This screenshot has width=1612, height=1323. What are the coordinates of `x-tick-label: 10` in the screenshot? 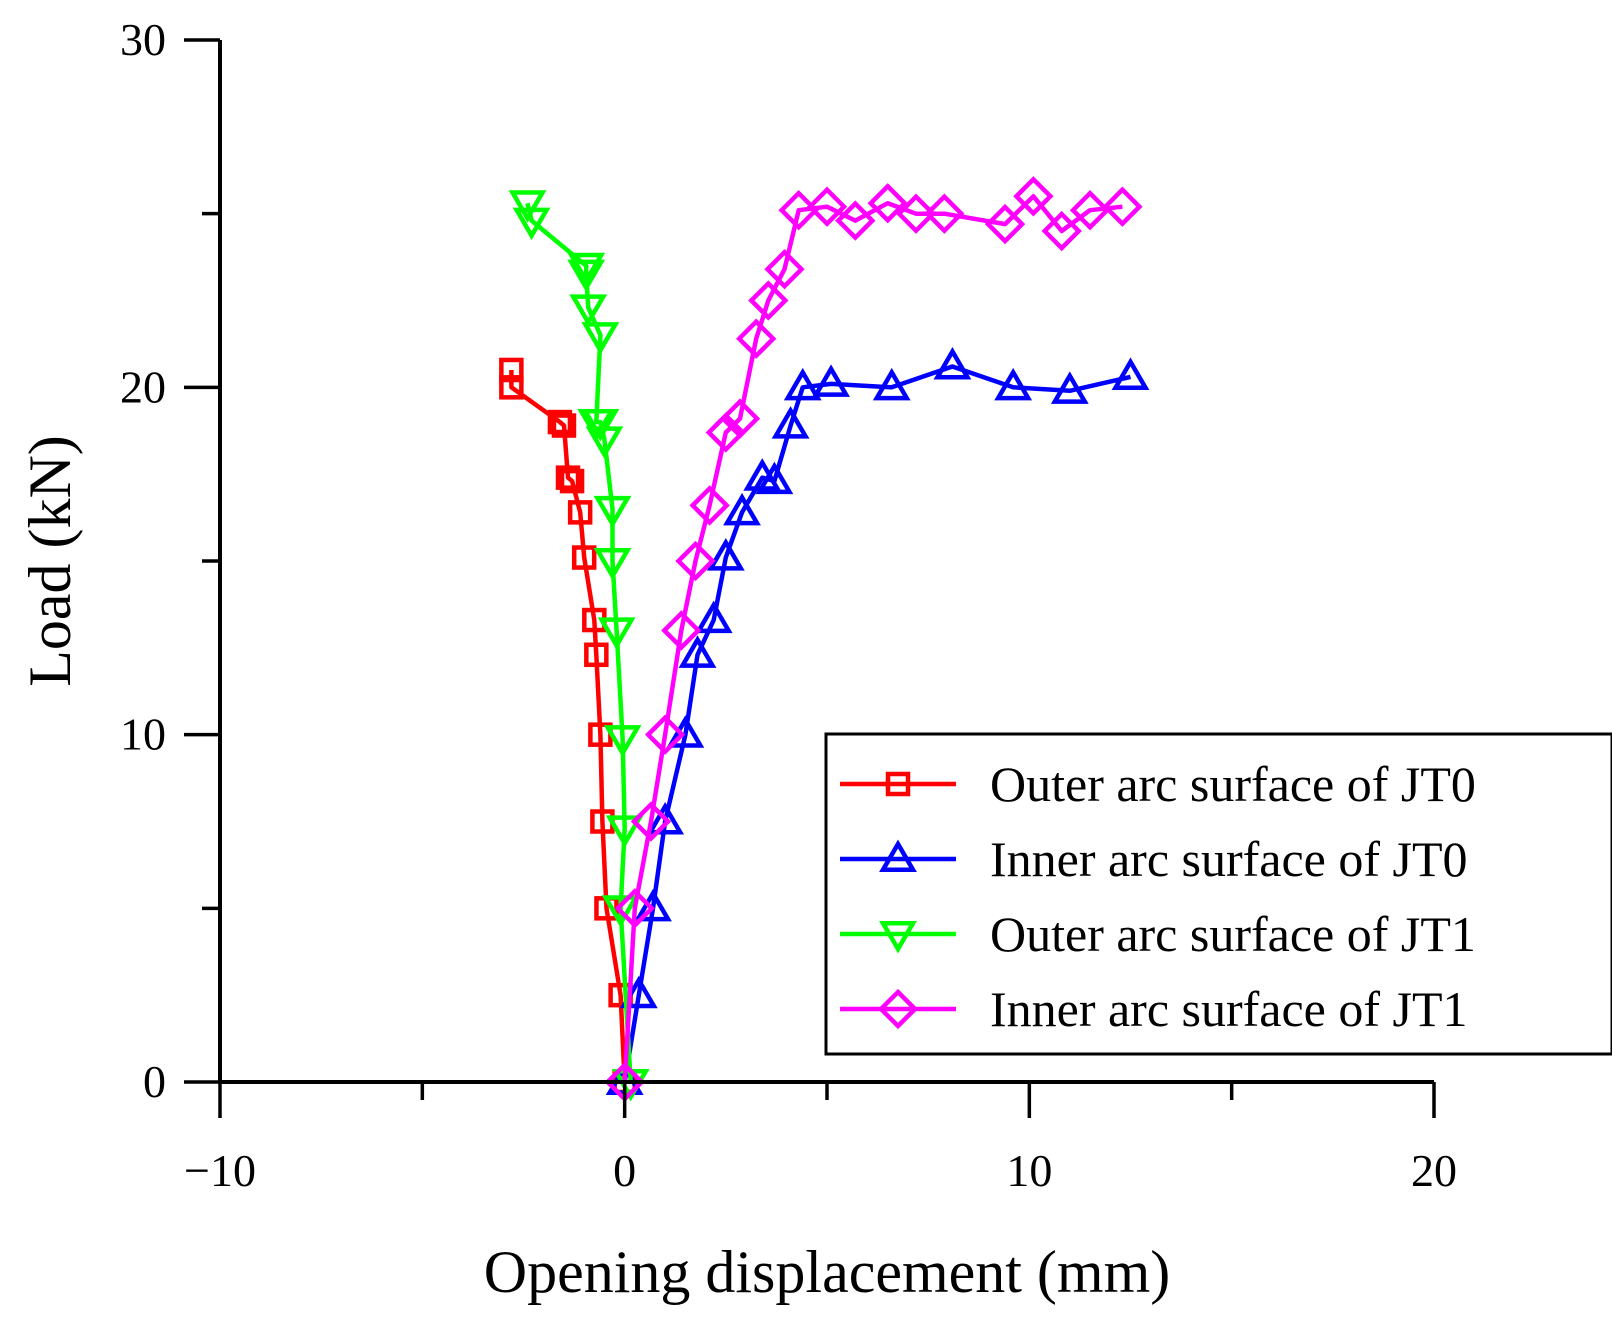 It's located at (1029, 1170).